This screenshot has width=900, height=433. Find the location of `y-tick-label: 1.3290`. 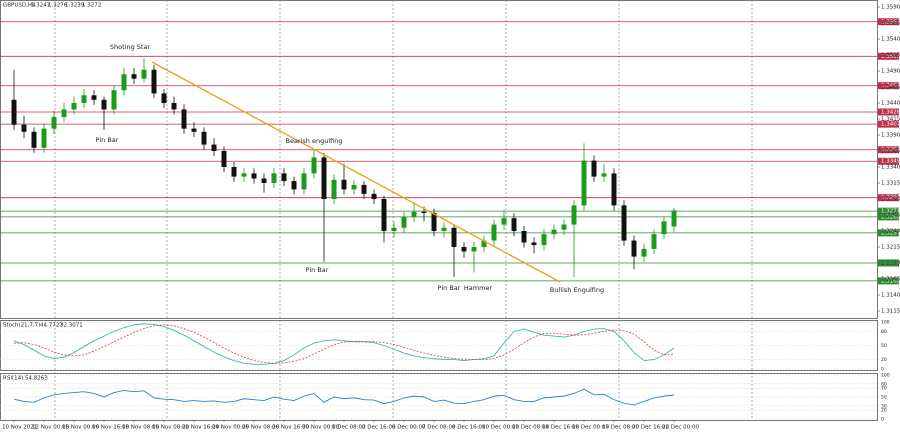

y-tick-label: 1.3290 is located at coordinates (890, 199).